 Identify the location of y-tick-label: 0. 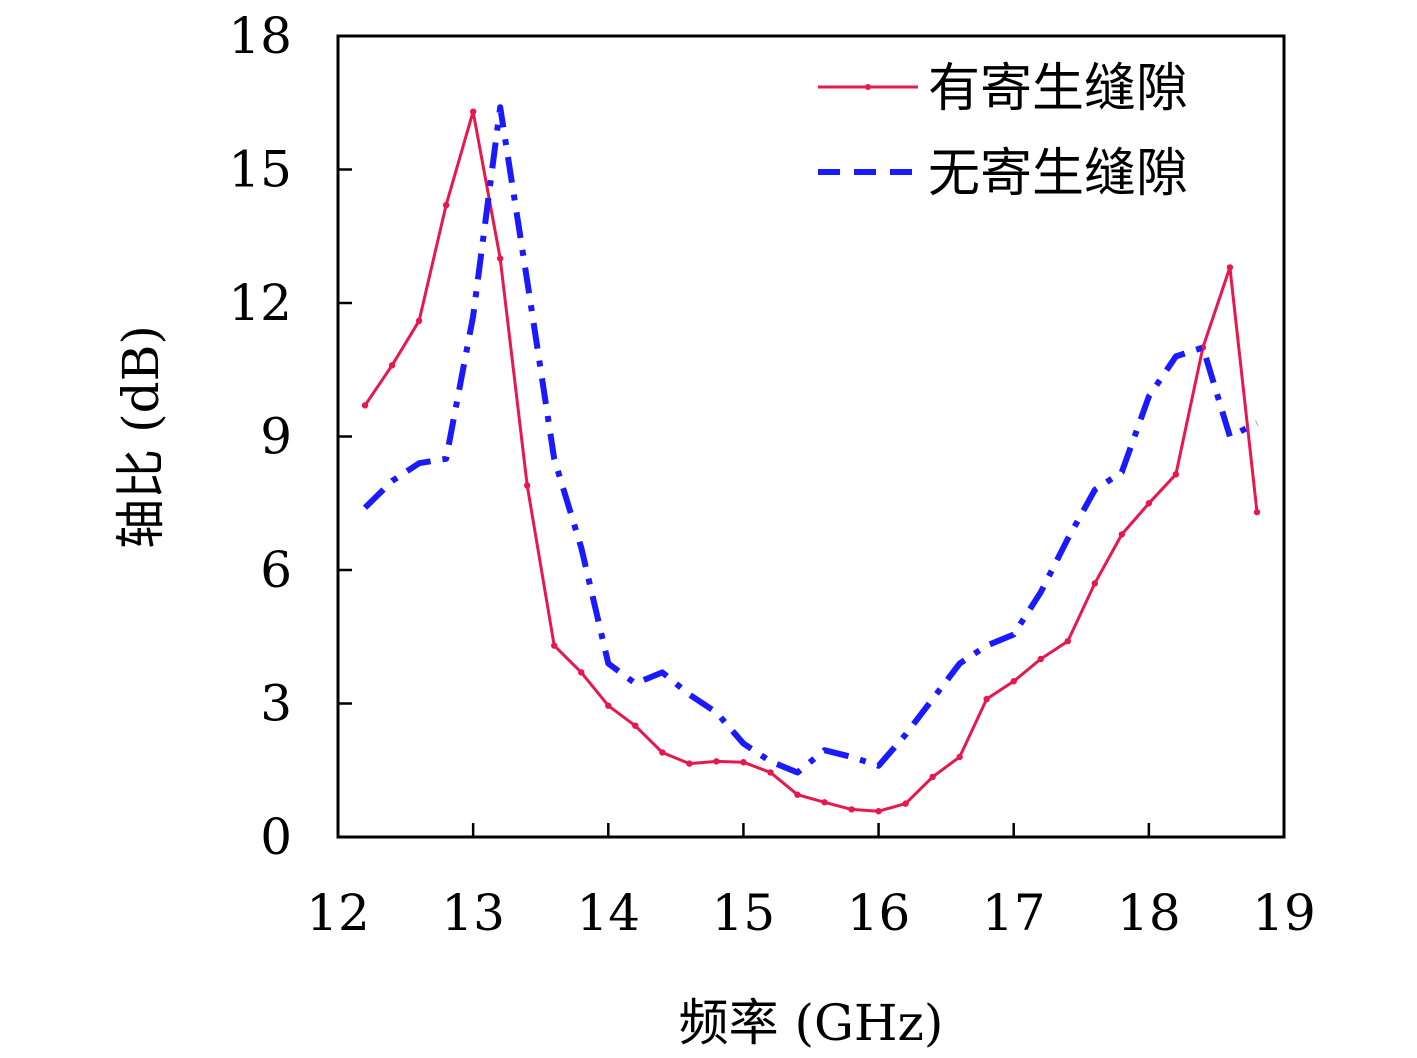
(276, 837).